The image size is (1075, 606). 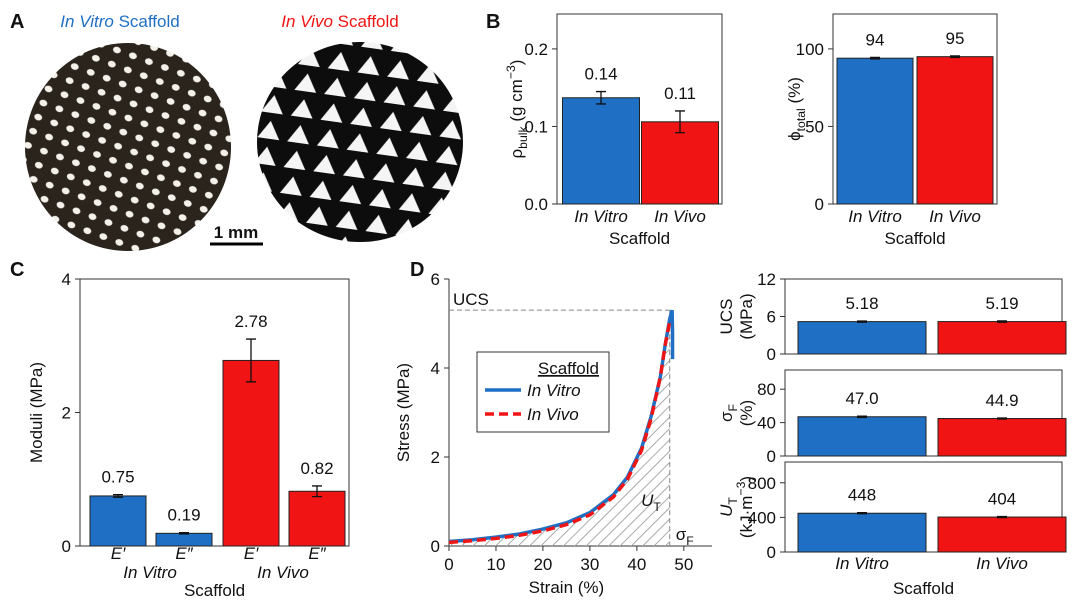 I want to click on ucs-label: UCS, so click(x=471, y=299).